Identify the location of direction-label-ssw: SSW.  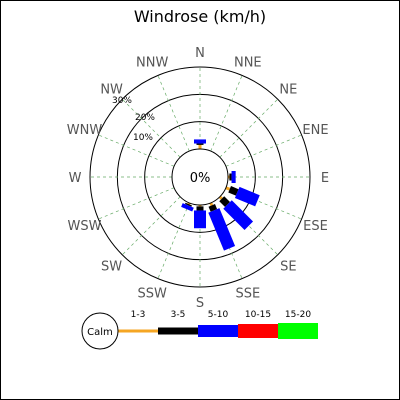
(152, 293).